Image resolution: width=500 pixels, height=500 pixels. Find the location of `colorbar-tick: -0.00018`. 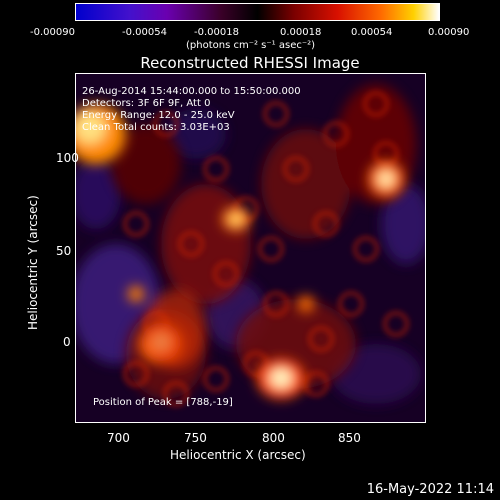

colorbar-tick: -0.00018 is located at coordinates (216, 32).